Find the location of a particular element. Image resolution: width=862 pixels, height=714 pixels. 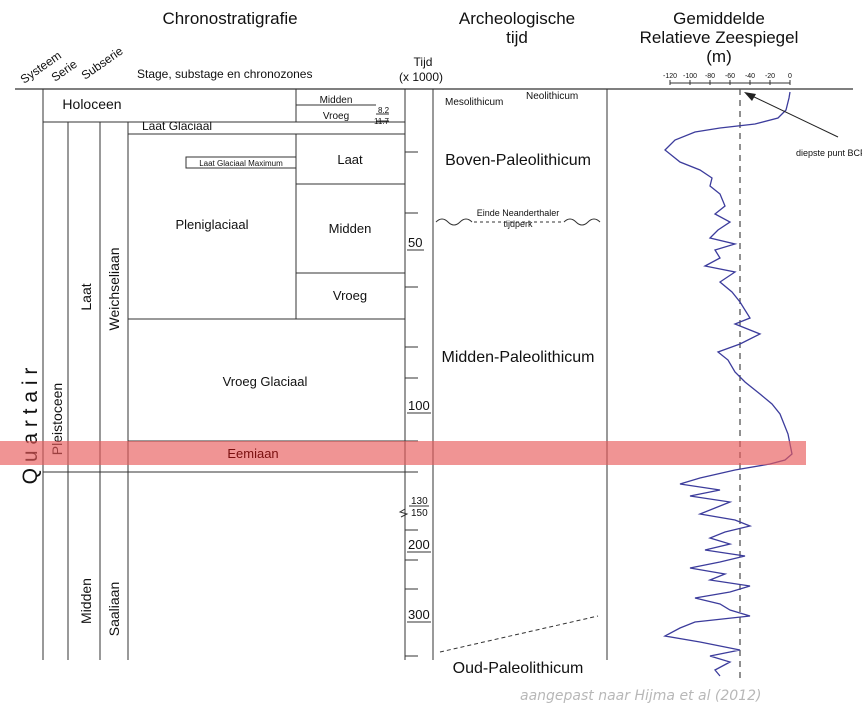

sea-tick-label: 0 is located at coordinates (790, 76).